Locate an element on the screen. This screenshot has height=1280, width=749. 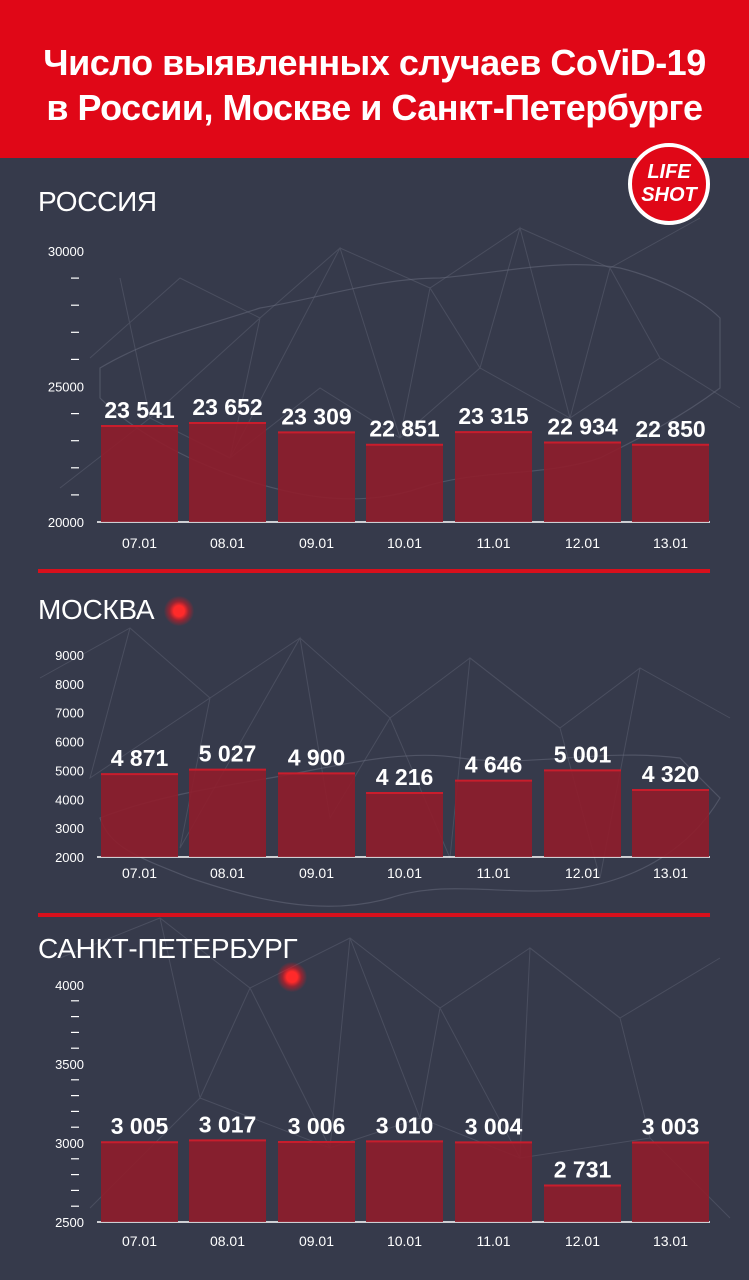
bar-value-label: 3 004 is located at coordinates (494, 1126).